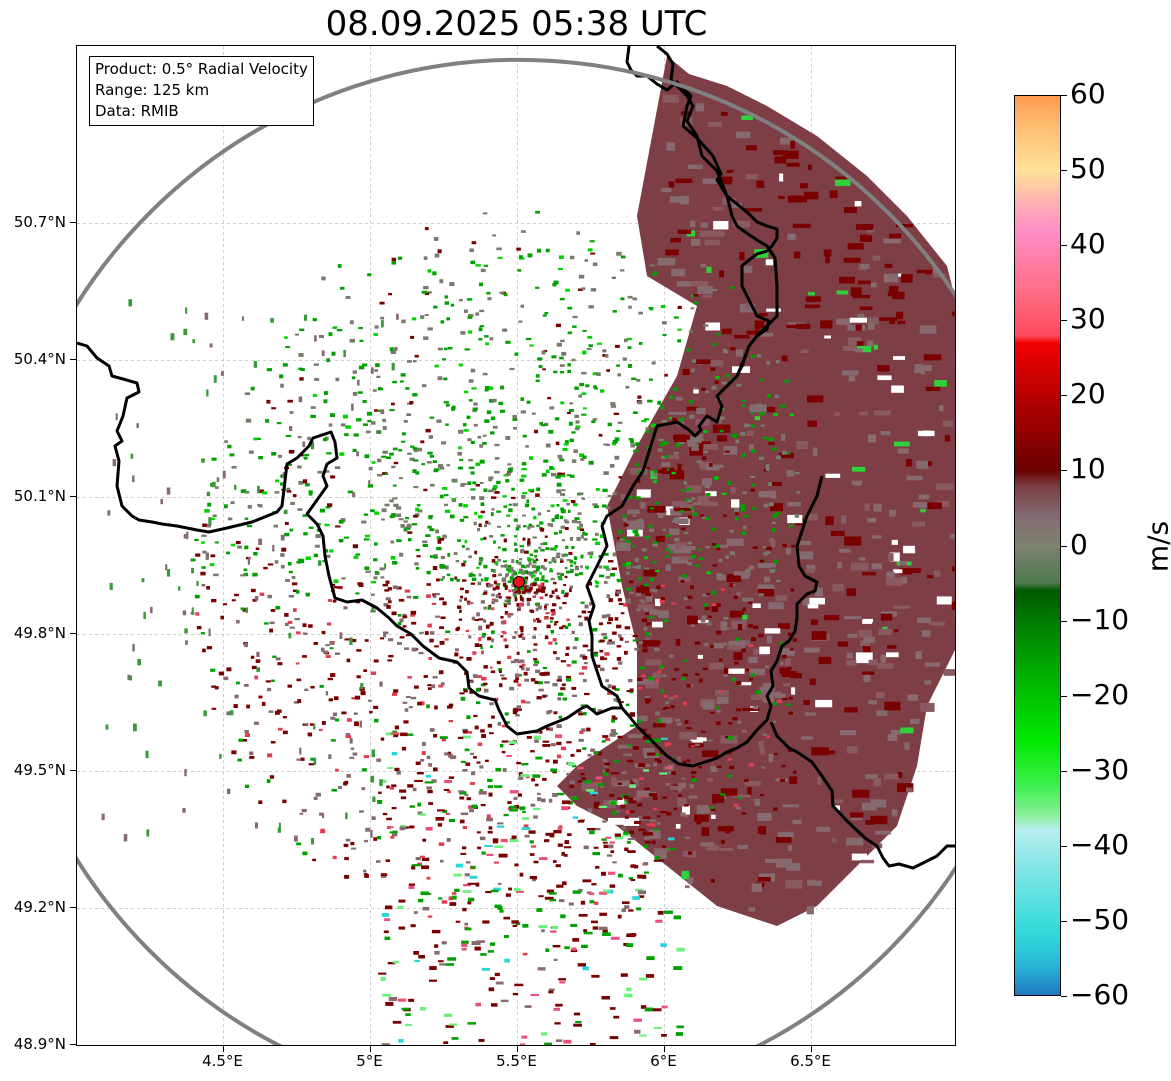 The image size is (1171, 1081). I want to click on lat-tick-mark, so click(73, 908).